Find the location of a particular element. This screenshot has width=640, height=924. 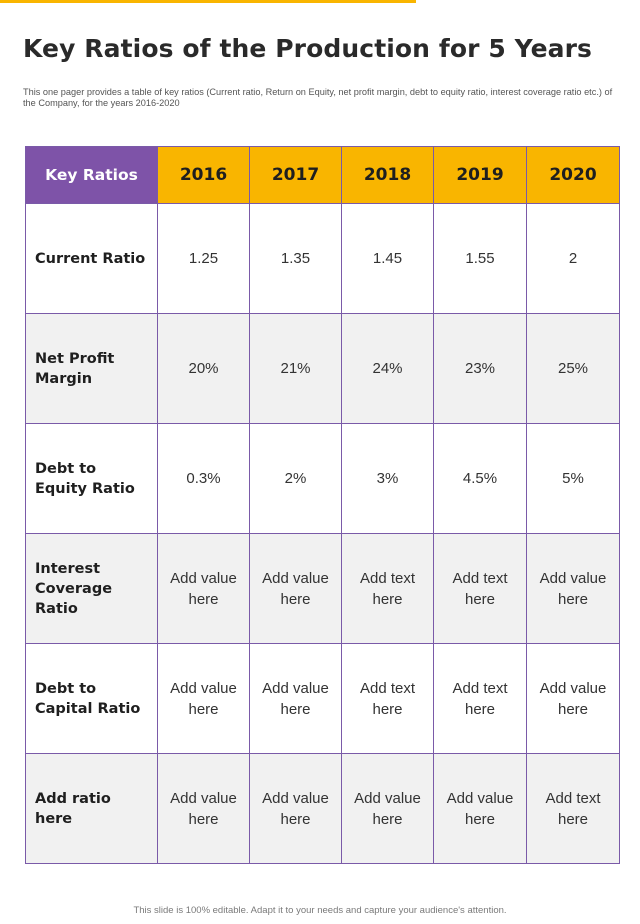

table-cell: 2% is located at coordinates (295, 478).